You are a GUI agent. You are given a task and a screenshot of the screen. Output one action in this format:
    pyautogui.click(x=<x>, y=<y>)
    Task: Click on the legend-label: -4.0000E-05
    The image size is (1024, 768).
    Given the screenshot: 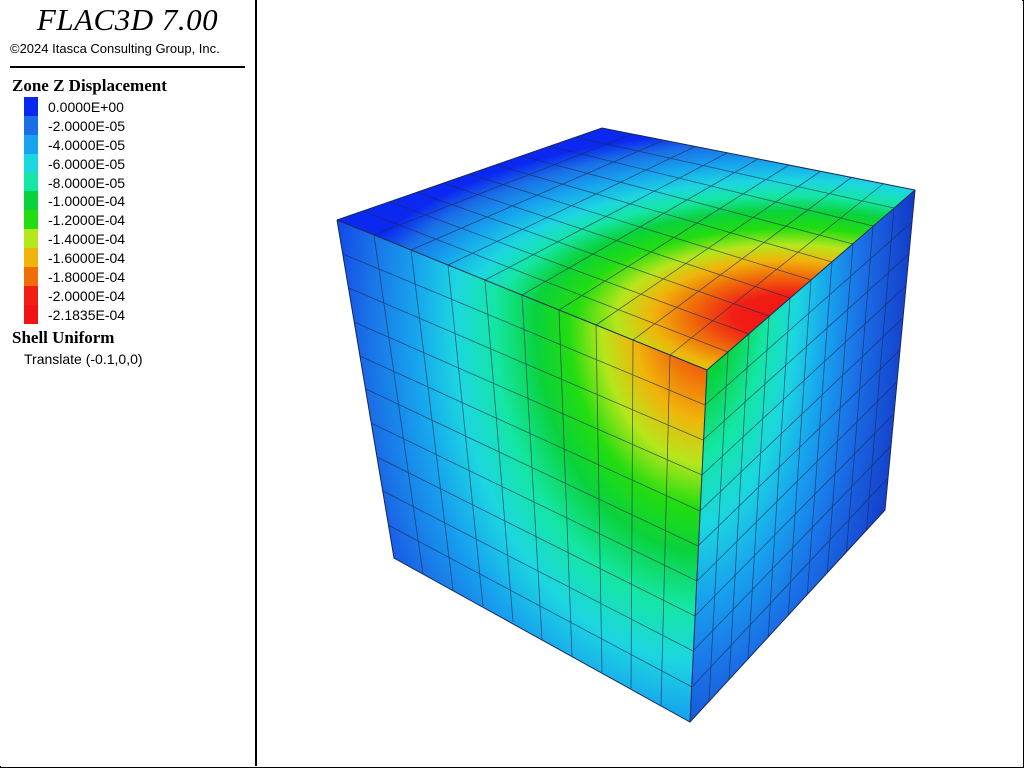 What is the action you would take?
    pyautogui.click(x=87, y=144)
    